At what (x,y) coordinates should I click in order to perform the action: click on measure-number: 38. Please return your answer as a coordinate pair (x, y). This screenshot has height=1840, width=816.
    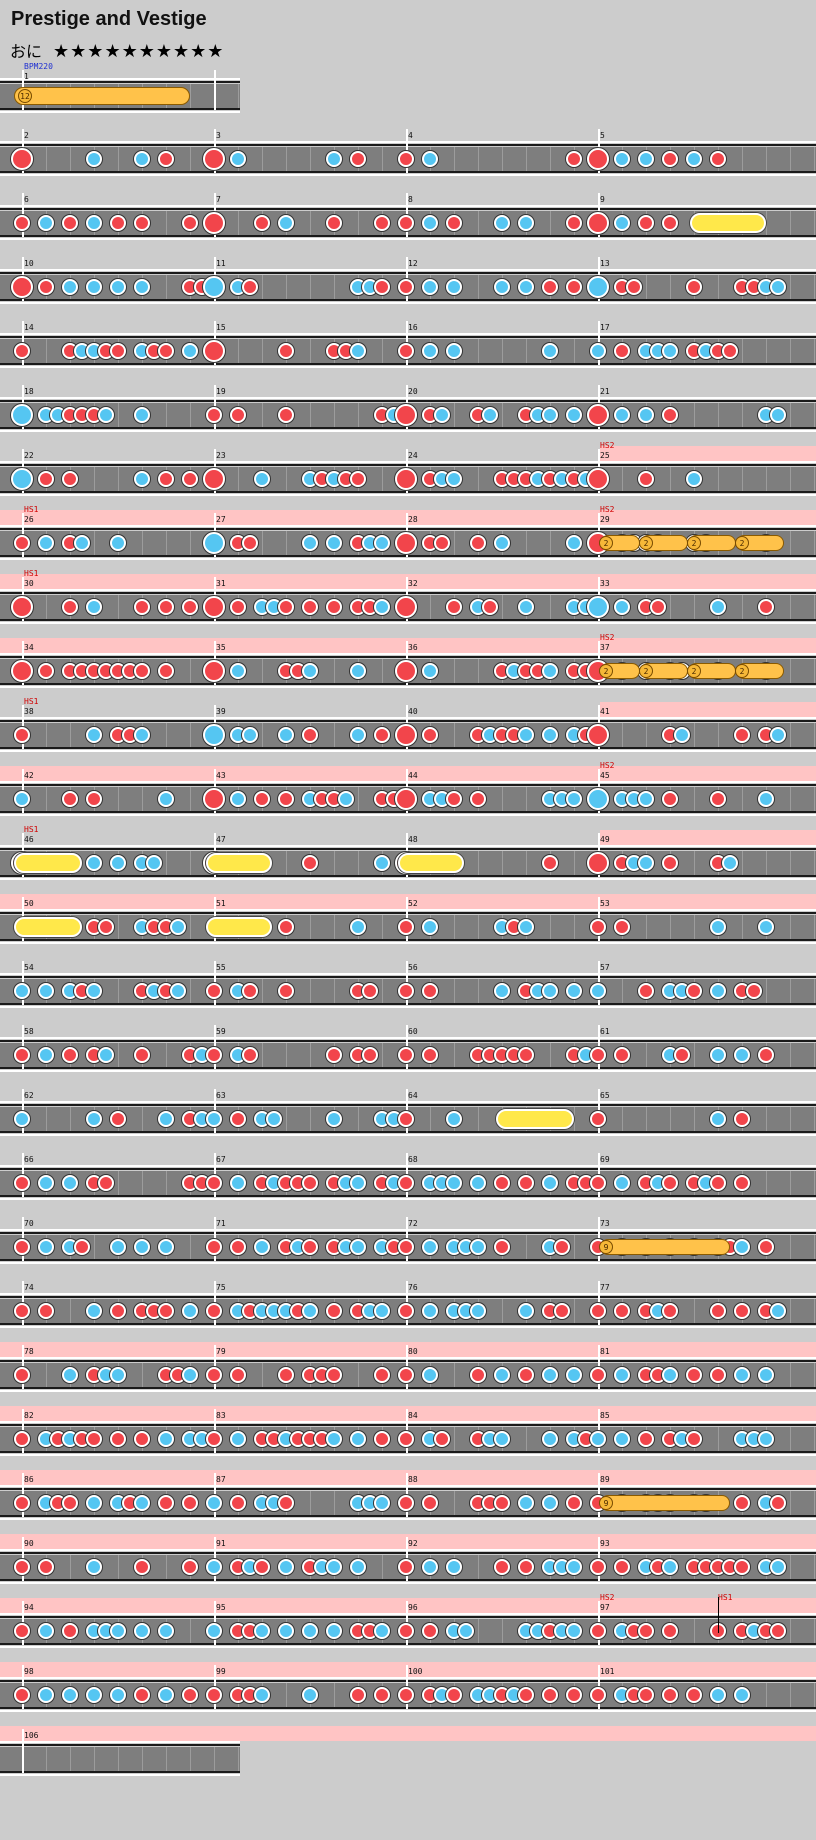
    Looking at the image, I should click on (29, 711).